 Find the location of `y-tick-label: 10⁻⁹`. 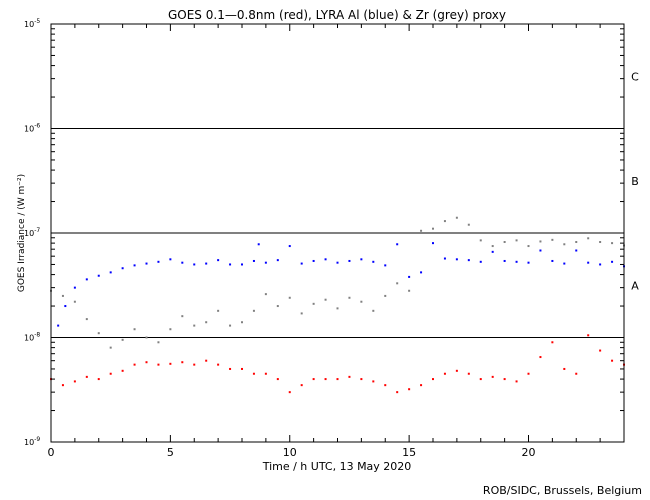

y-tick-label: 10⁻⁹ is located at coordinates (32, 441).